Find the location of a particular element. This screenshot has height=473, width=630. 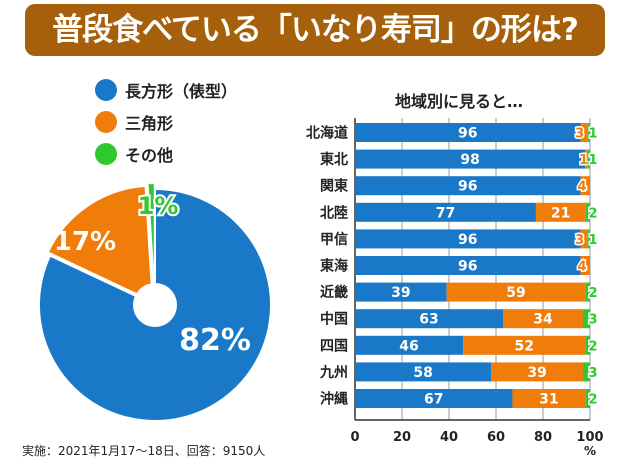

legend-item-triangle: 三角形 is located at coordinates (134, 122).